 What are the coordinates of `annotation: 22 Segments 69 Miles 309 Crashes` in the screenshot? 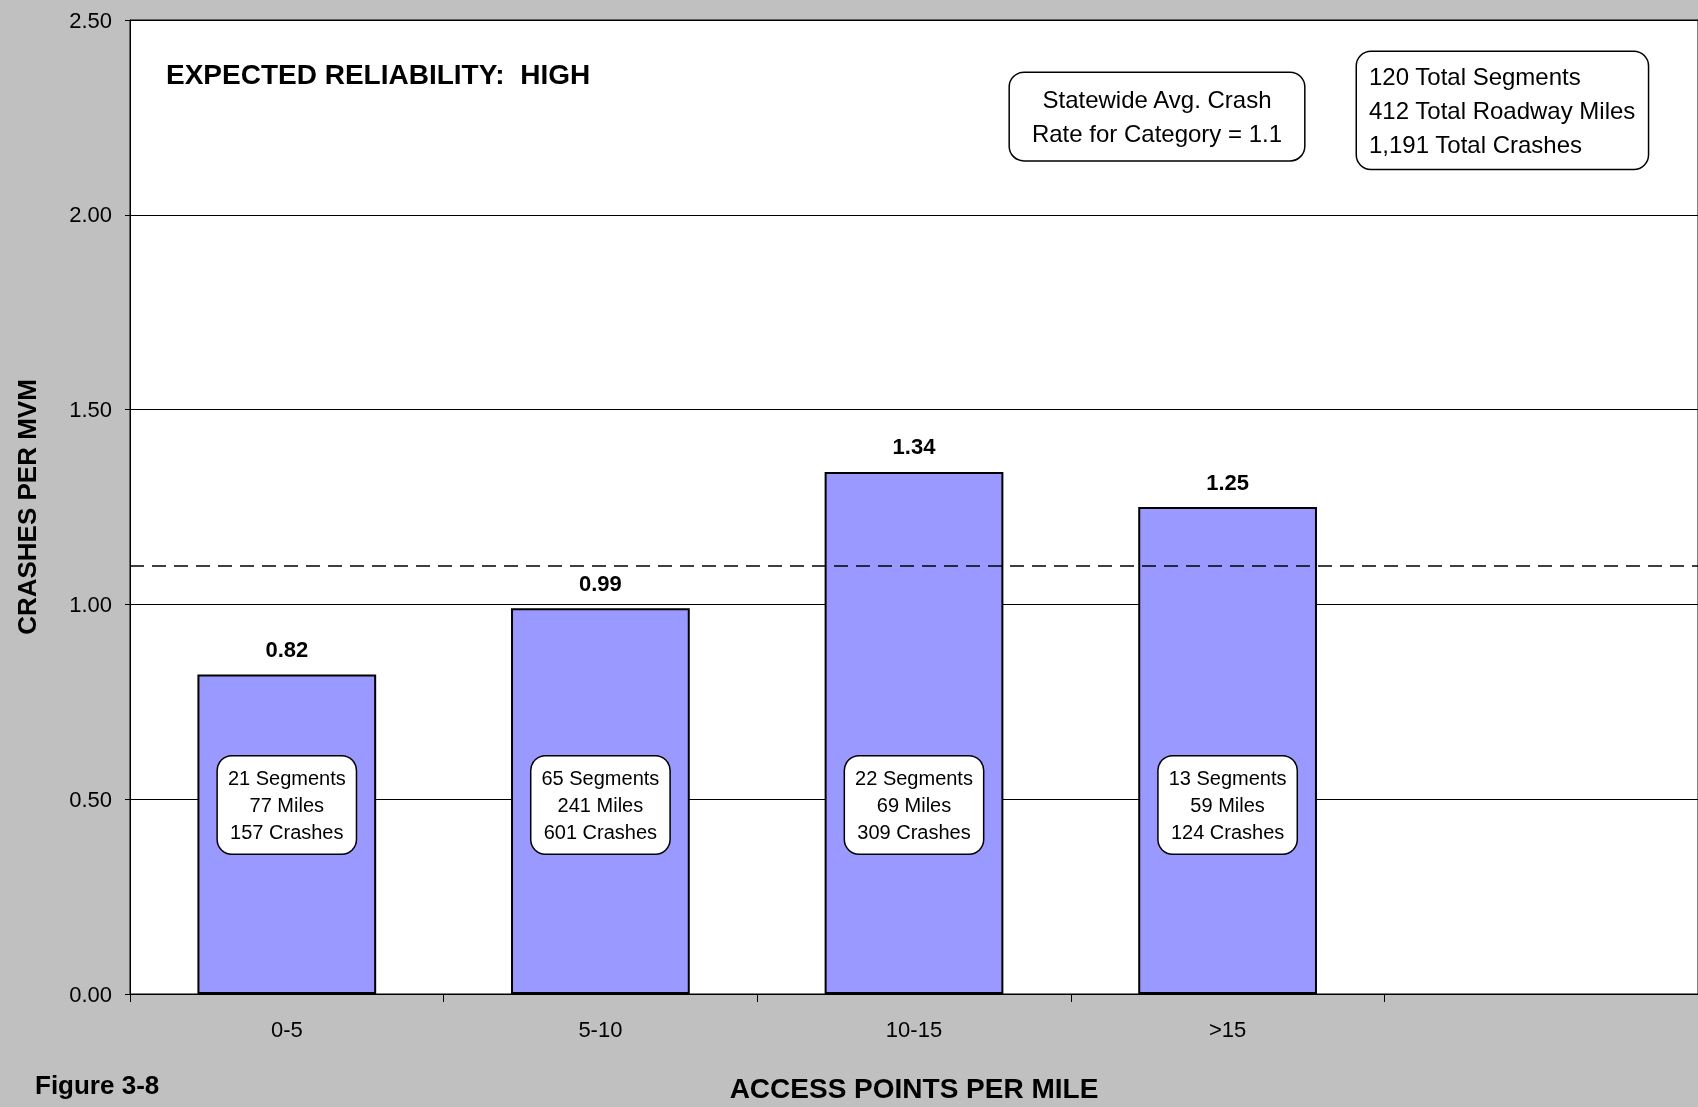 It's located at (914, 805).